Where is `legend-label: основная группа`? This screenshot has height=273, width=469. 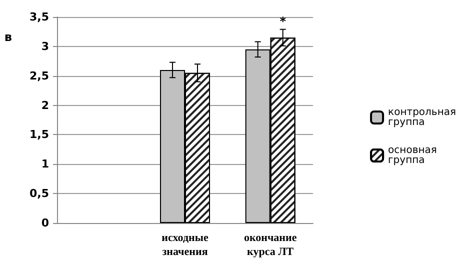
legend-label: основная группа is located at coordinates (412, 155).